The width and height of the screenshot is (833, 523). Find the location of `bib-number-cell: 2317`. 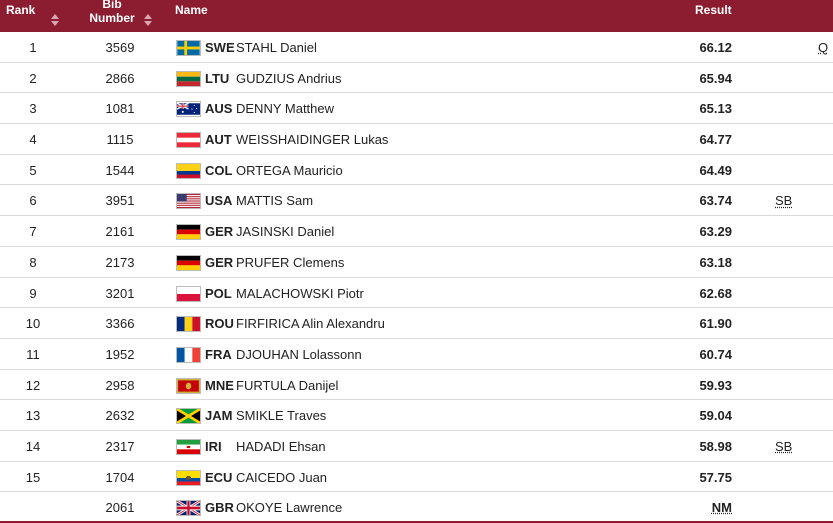

bib-number-cell: 2317 is located at coordinates (120, 446).